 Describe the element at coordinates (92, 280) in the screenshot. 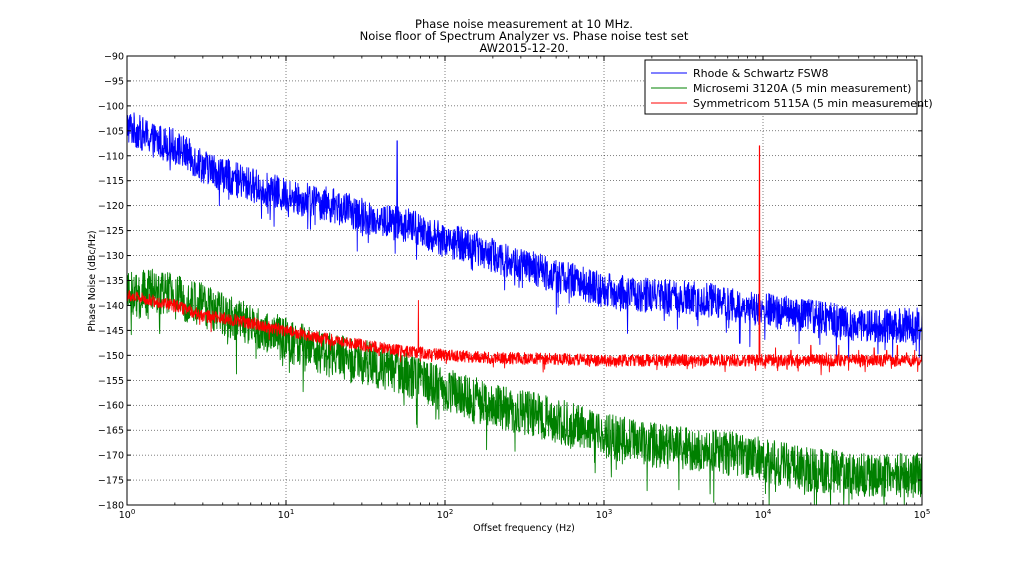

I see `y-axis-label: Phase Noise (dBc/Hz)` at that location.